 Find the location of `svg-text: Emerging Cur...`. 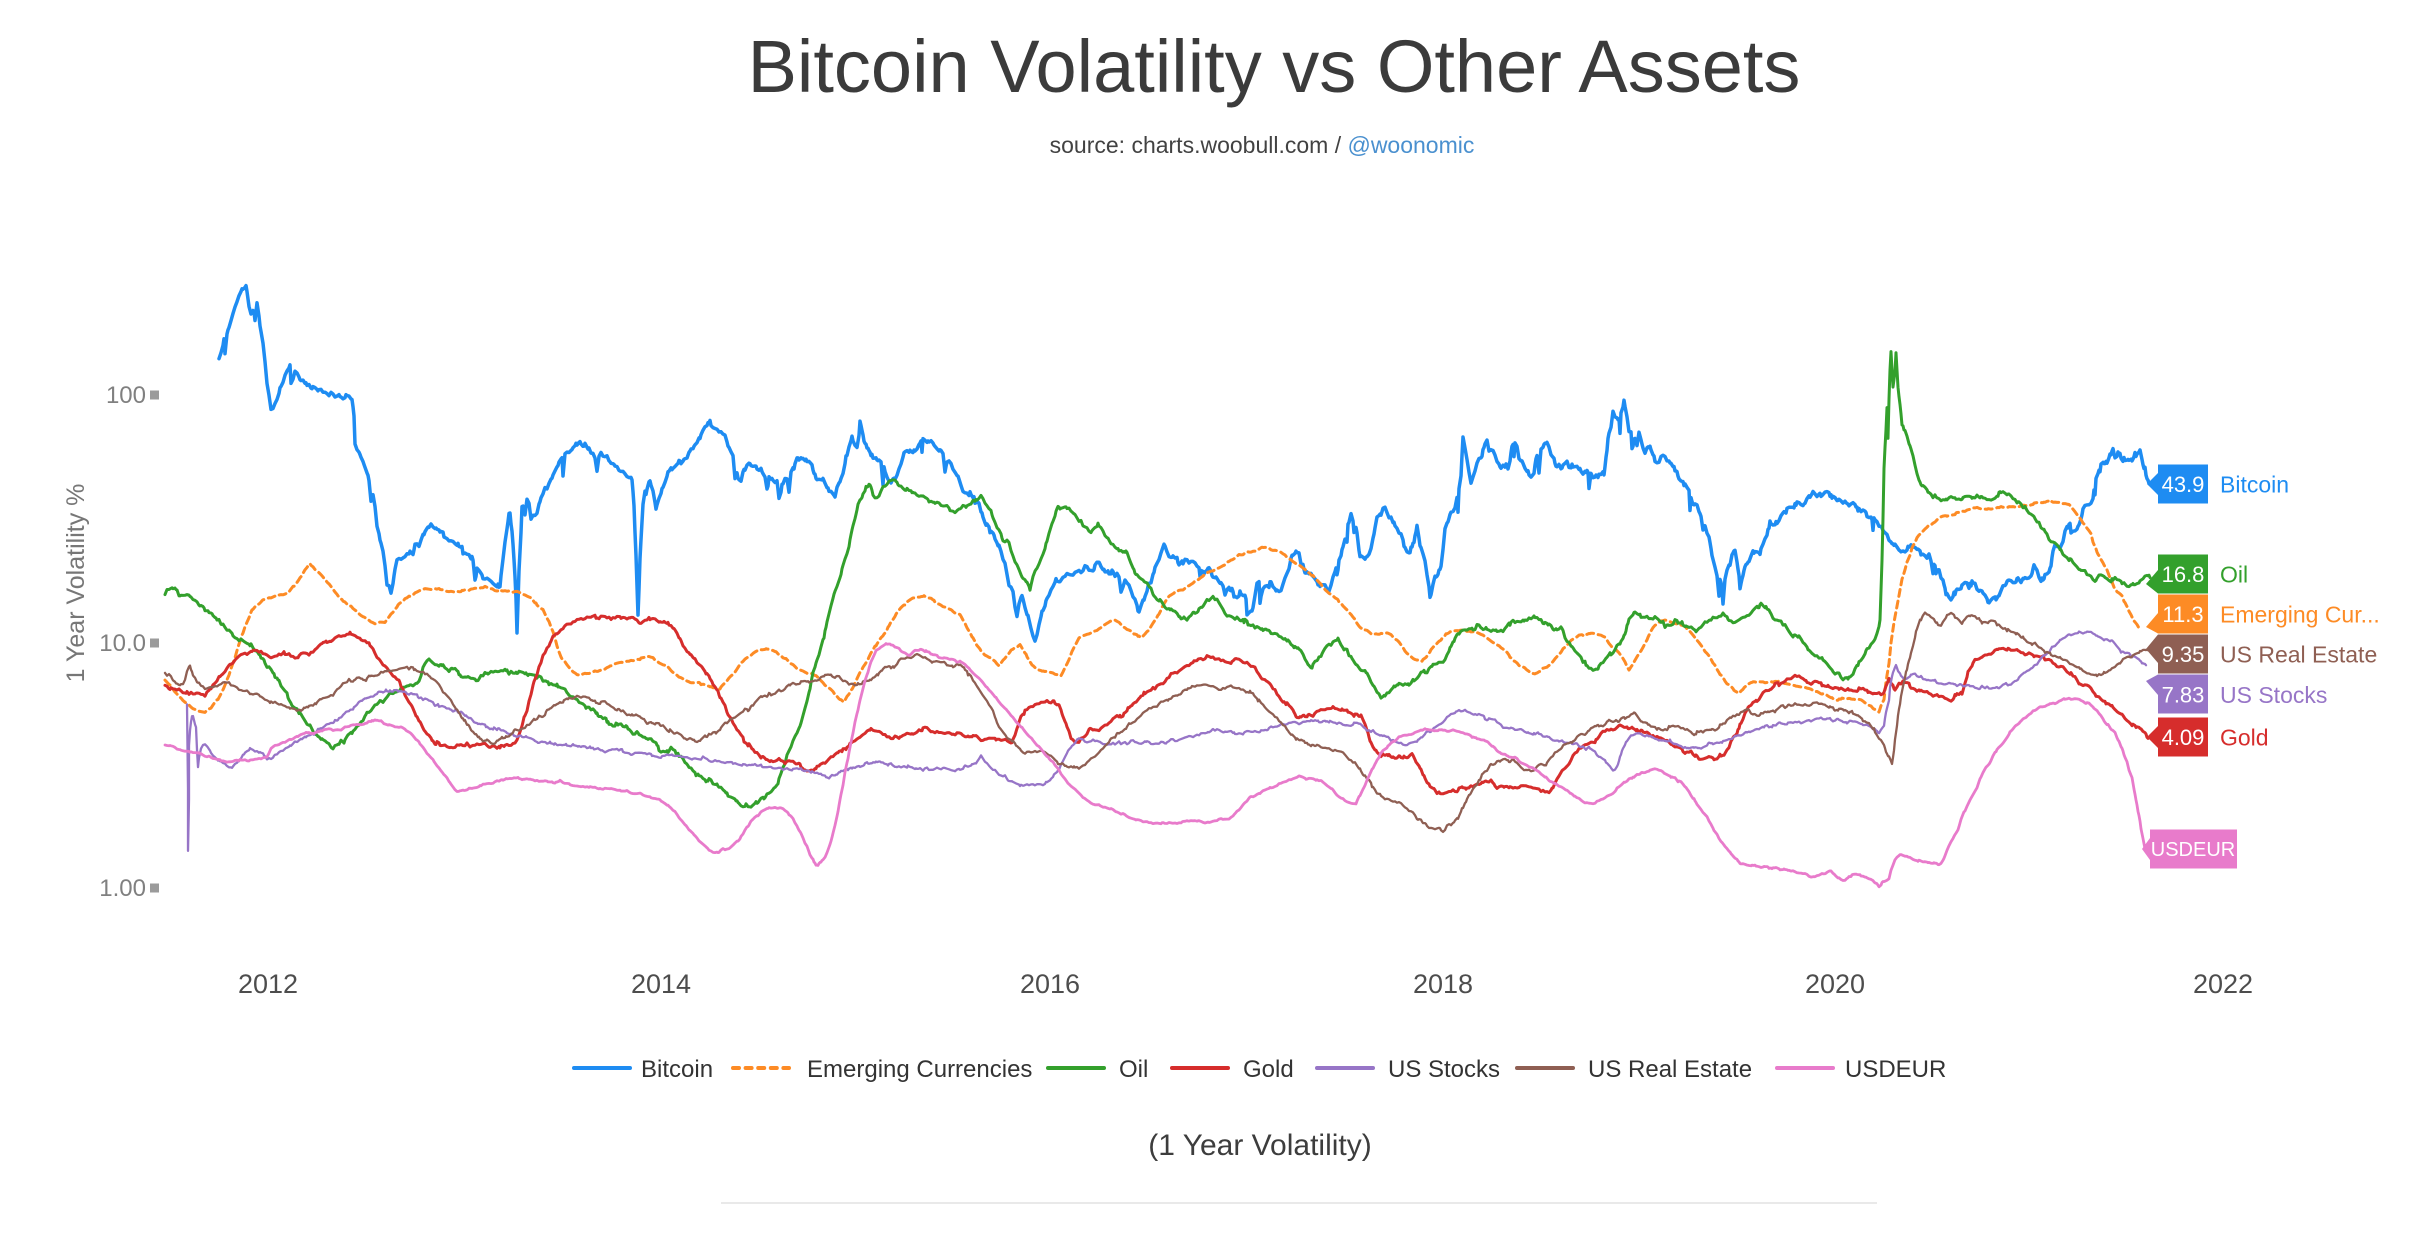

svg-text: Emerging Cur... is located at coordinates (2300, 615).